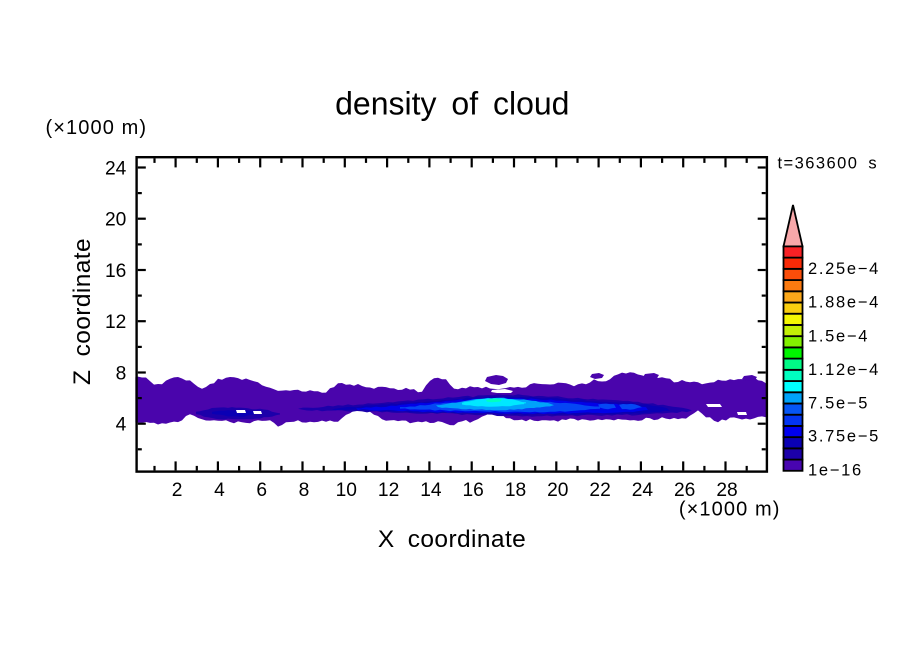  Describe the element at coordinates (452, 539) in the screenshot. I see `svg-text: X coordinate` at that location.